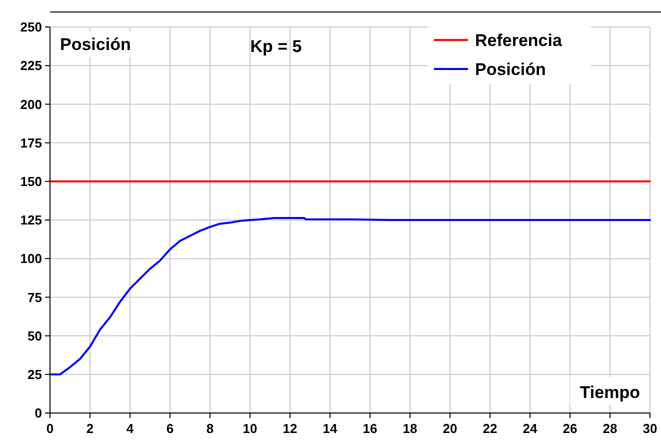  What do you see at coordinates (35, 336) in the screenshot?
I see `y-tick-label: 50` at bounding box center [35, 336].